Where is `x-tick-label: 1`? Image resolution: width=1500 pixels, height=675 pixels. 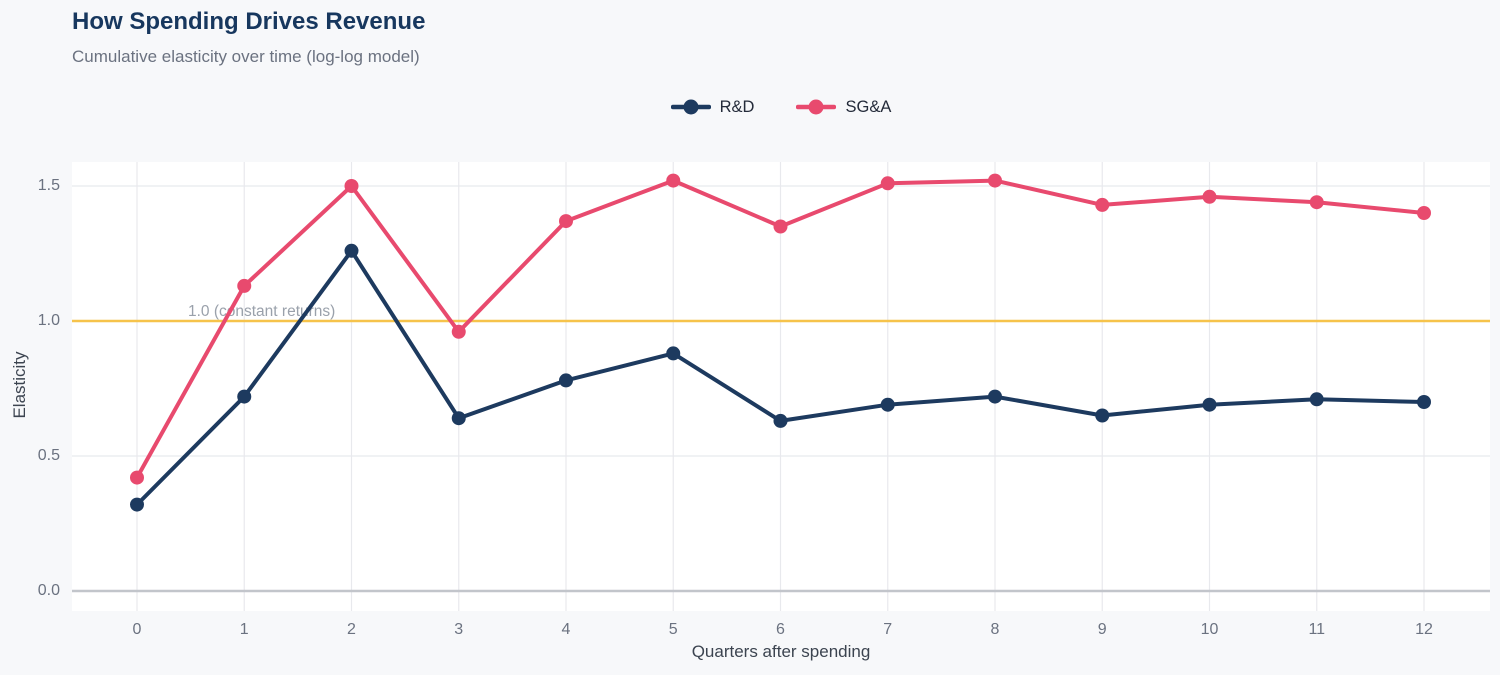
x-tick-label: 1 is located at coordinates (244, 629).